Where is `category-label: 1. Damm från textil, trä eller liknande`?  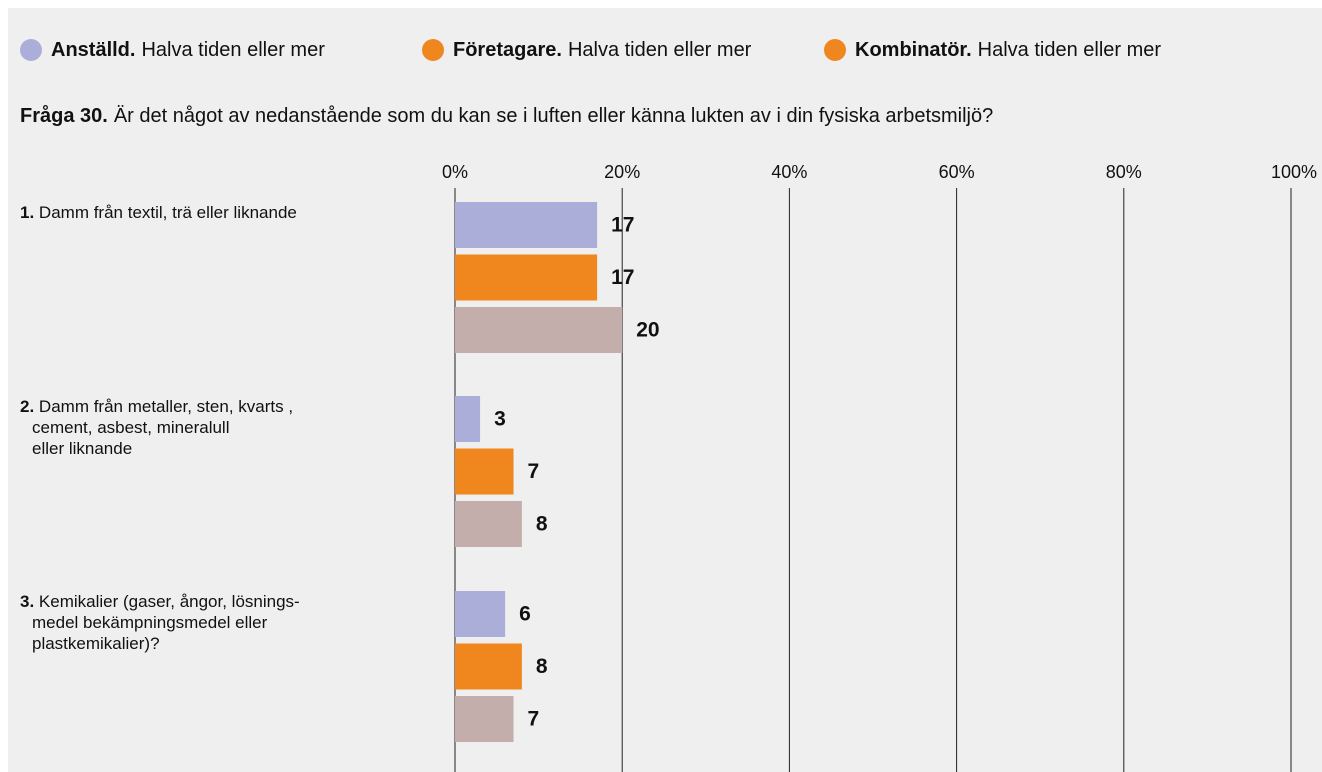
category-label: 1. Damm från textil, trä eller liknande is located at coordinates (236, 212).